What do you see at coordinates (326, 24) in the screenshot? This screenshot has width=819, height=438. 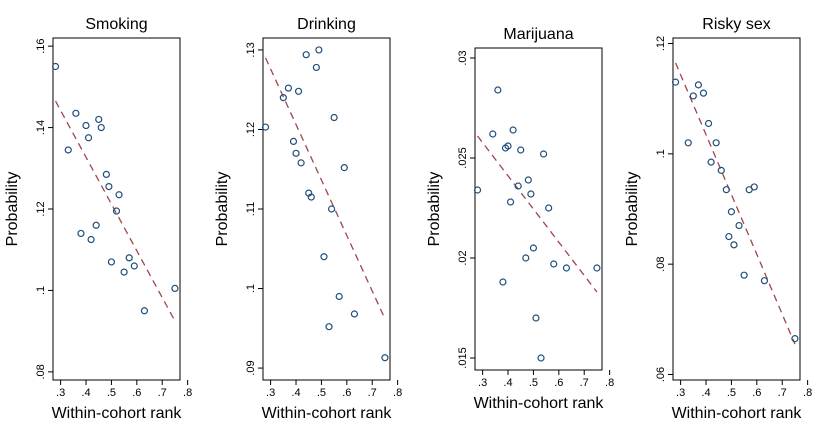 I see `panel-title: Drinking` at bounding box center [326, 24].